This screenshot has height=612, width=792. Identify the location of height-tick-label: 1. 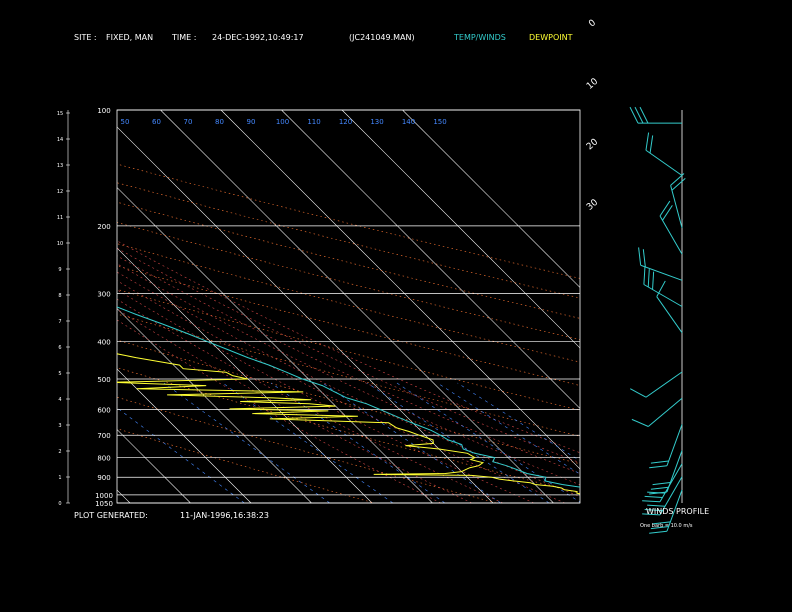
(59, 478).